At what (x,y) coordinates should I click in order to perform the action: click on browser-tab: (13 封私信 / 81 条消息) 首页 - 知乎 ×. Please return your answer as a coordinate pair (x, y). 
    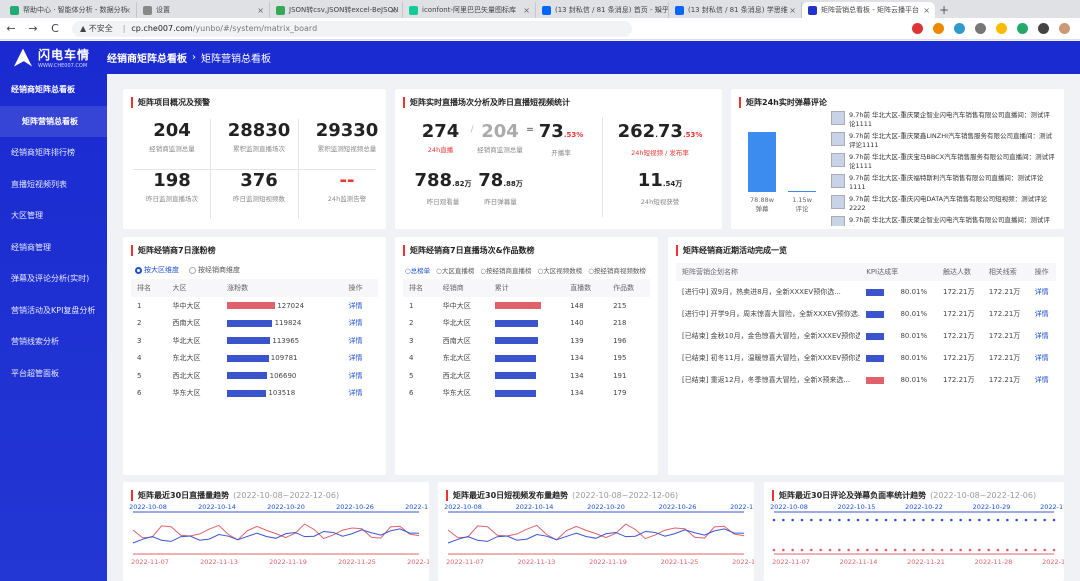
    Looking at the image, I should click on (602, 10).